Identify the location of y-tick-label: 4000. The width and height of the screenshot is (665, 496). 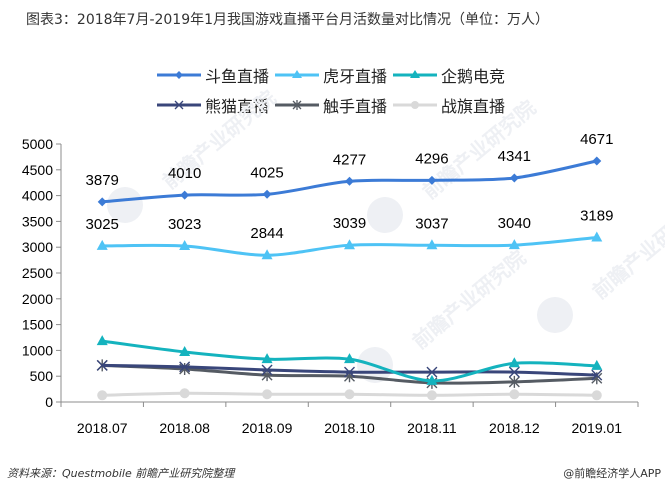
(37, 196).